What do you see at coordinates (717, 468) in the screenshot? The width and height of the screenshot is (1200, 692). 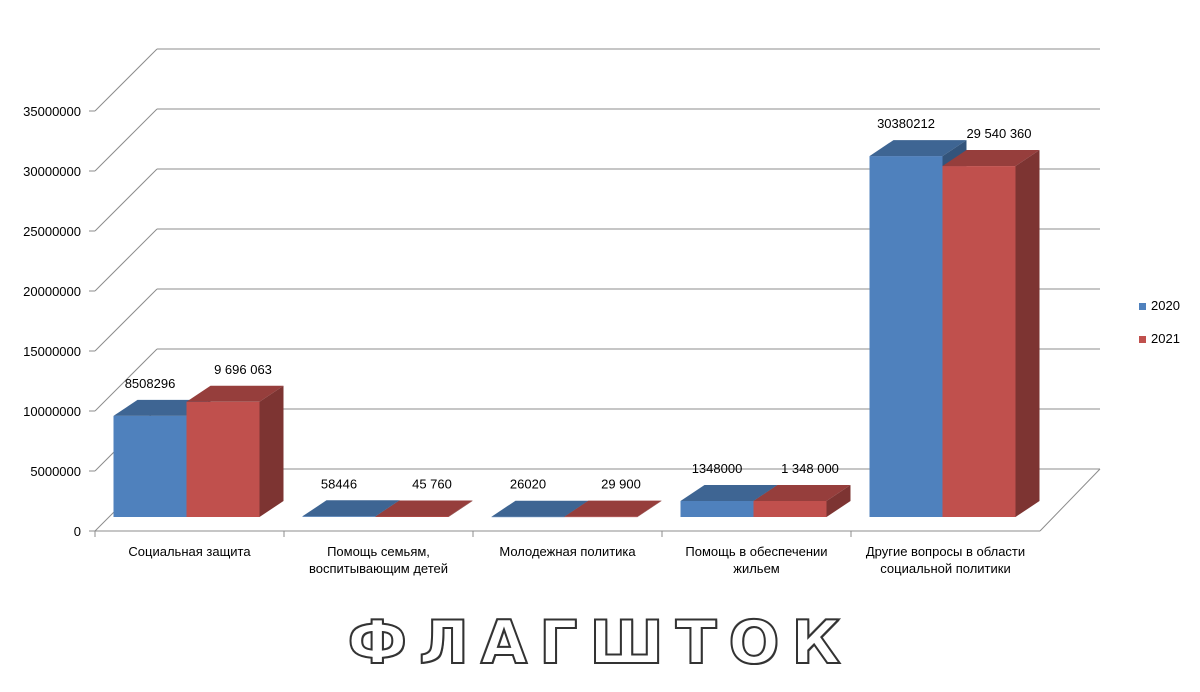 I see `data-label-2020: 1348000` at bounding box center [717, 468].